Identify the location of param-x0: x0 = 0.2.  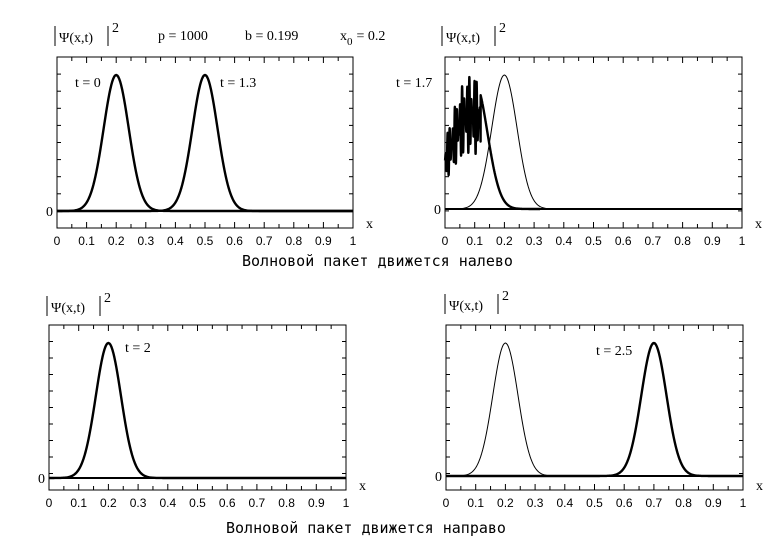
(362, 38).